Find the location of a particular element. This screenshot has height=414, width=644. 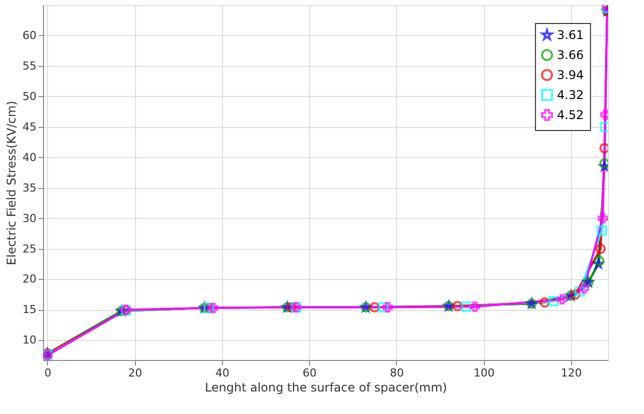

x-tick-label: 40 is located at coordinates (222, 373).